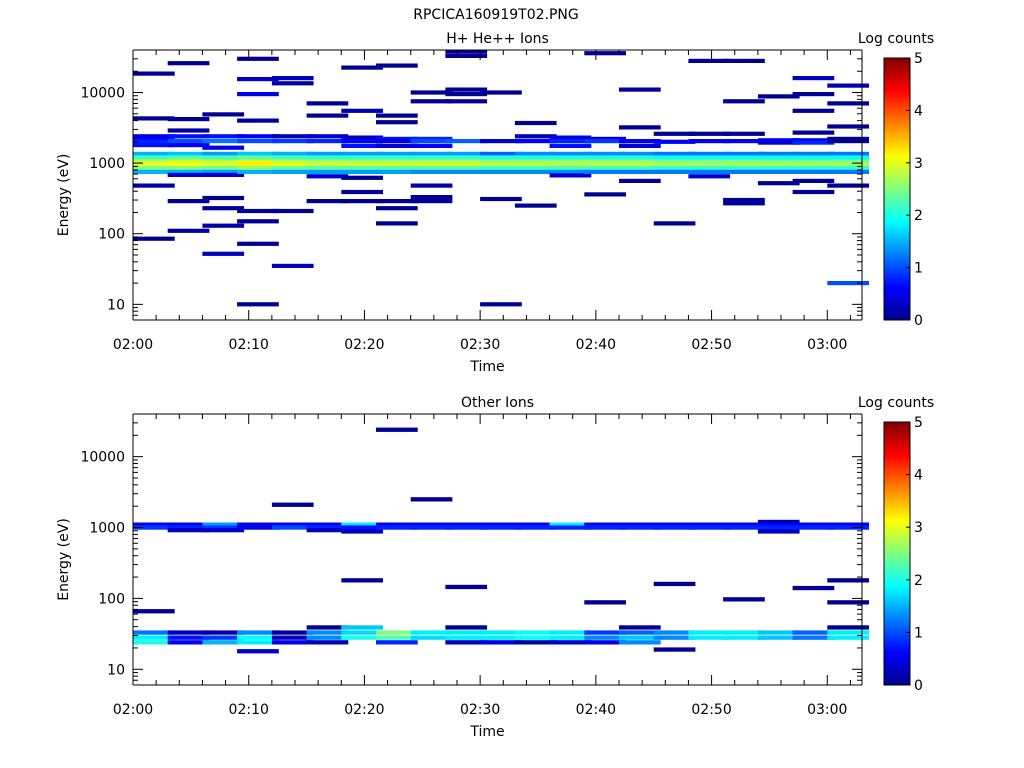  Describe the element at coordinates (918, 321) in the screenshot. I see `colorbar-tick-label: 0` at that location.